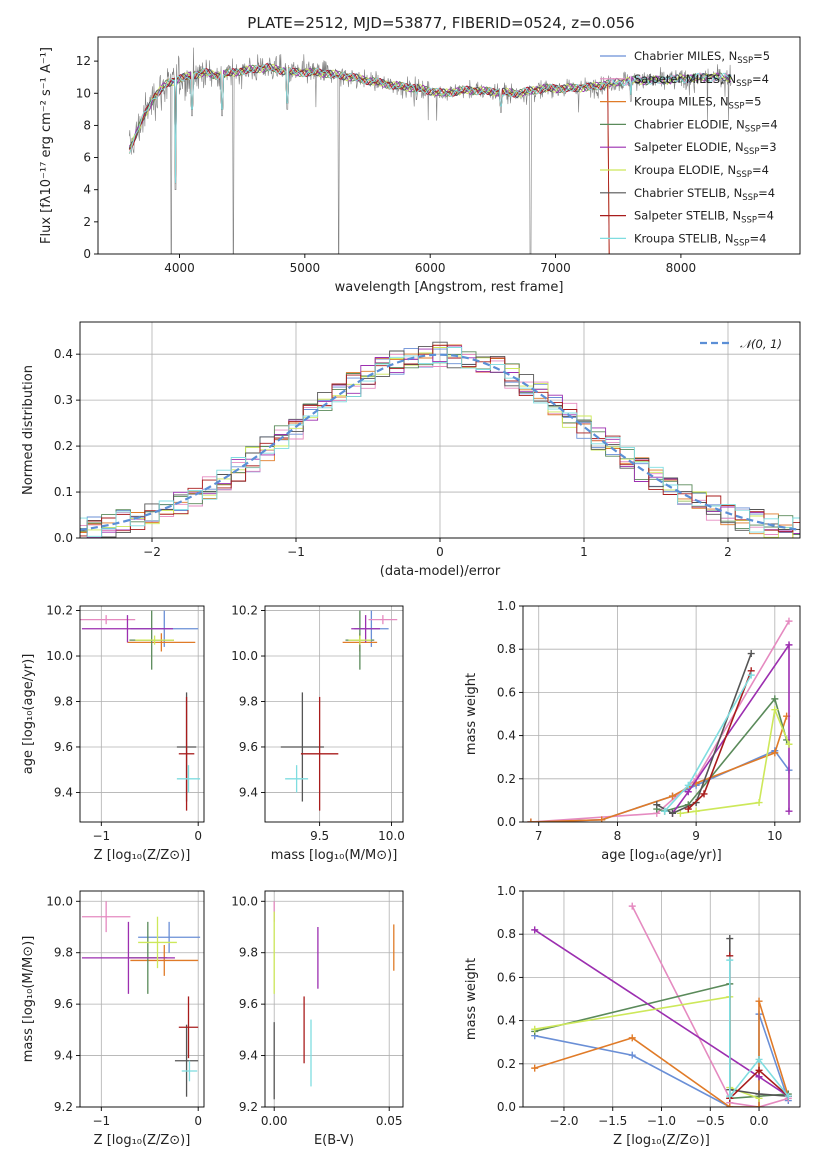 The width and height of the screenshot is (819, 1170). I want to click on x-tick-label: 7, so click(539, 836).